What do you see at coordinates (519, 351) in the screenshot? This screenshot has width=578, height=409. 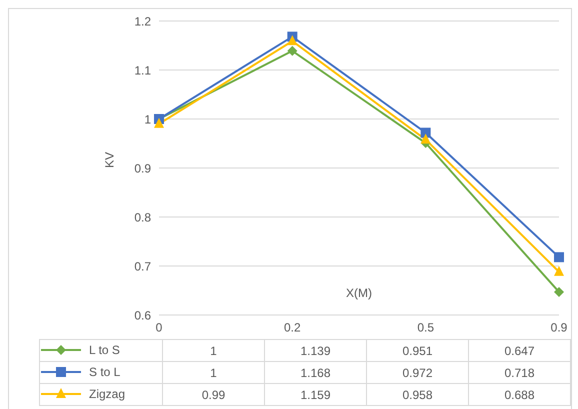 I see `data-label: 0.647` at bounding box center [519, 351].